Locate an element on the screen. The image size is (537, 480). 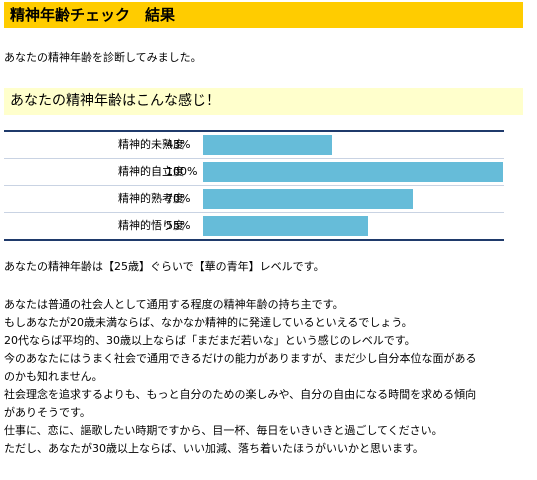
bar-value-label: 55% is located at coordinates (178, 225).